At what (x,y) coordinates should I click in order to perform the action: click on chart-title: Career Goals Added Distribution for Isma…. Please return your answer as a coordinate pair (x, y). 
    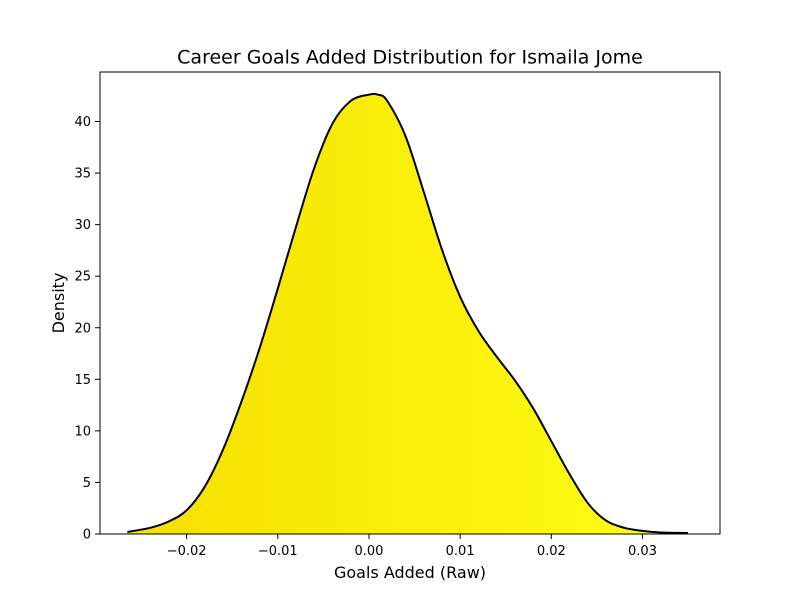
    Looking at the image, I should click on (410, 58).